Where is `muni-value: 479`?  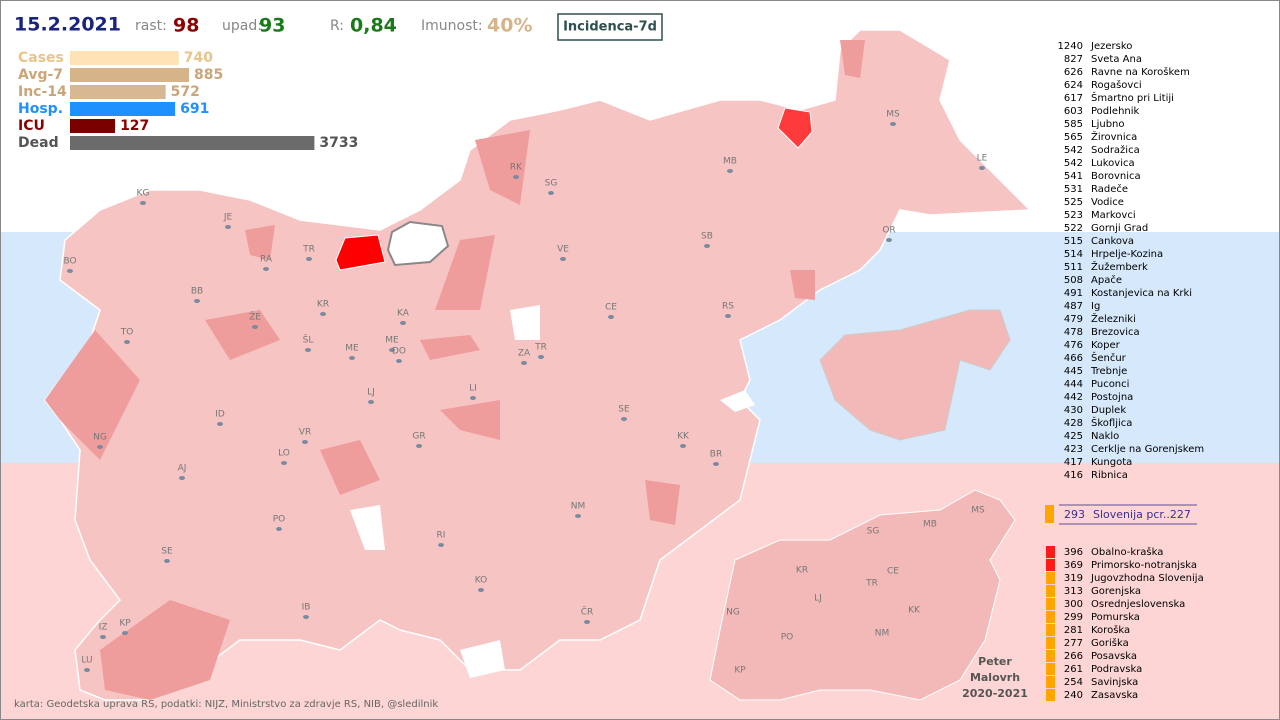
muni-value: 479 is located at coordinates (1073, 319).